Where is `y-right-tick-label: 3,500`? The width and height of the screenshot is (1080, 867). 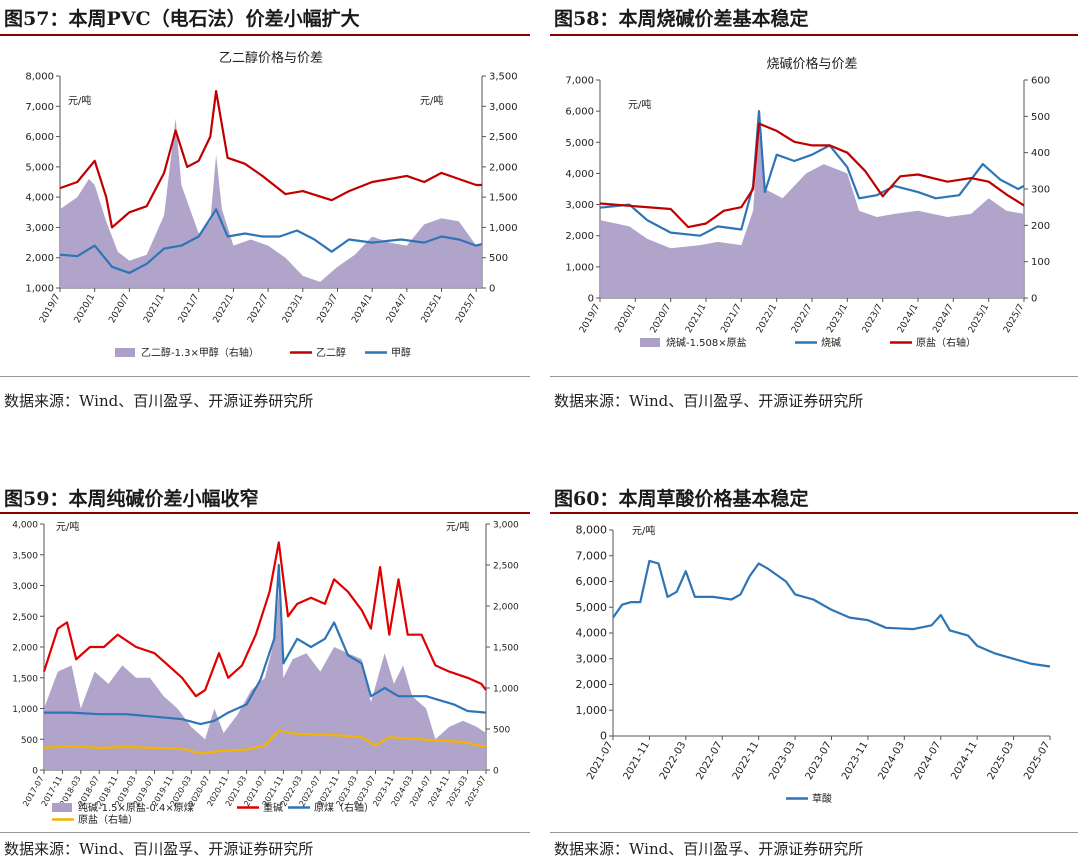
y-right-tick-label: 3,500 is located at coordinates (503, 77).